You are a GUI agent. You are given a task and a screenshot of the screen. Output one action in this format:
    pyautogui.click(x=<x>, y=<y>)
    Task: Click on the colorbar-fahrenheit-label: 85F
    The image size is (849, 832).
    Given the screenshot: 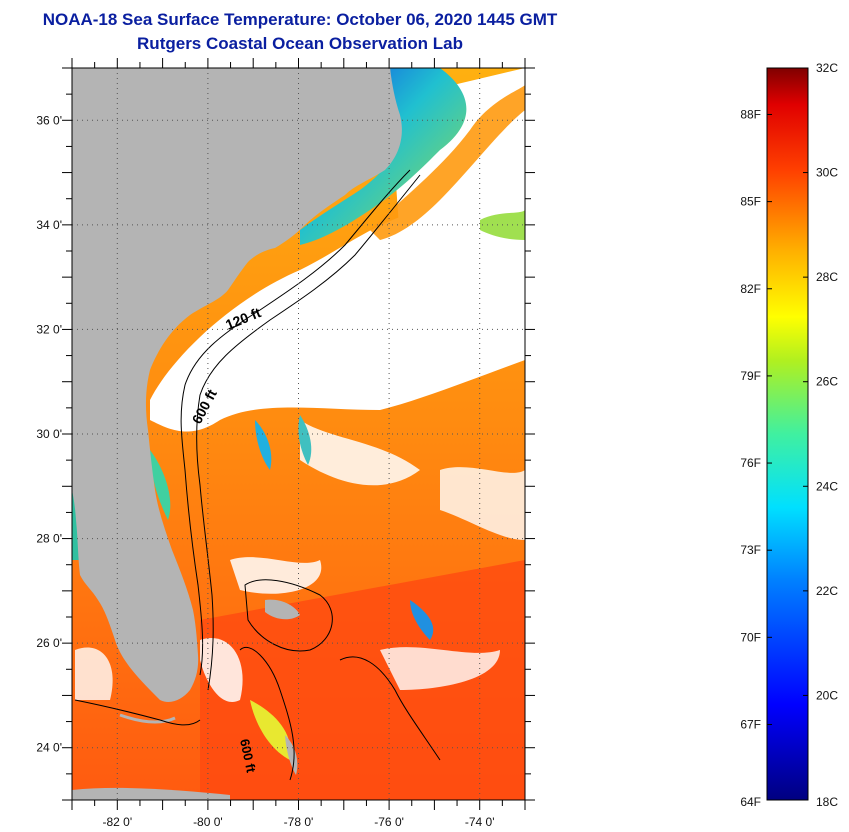 What is the action you would take?
    pyautogui.click(x=750, y=202)
    